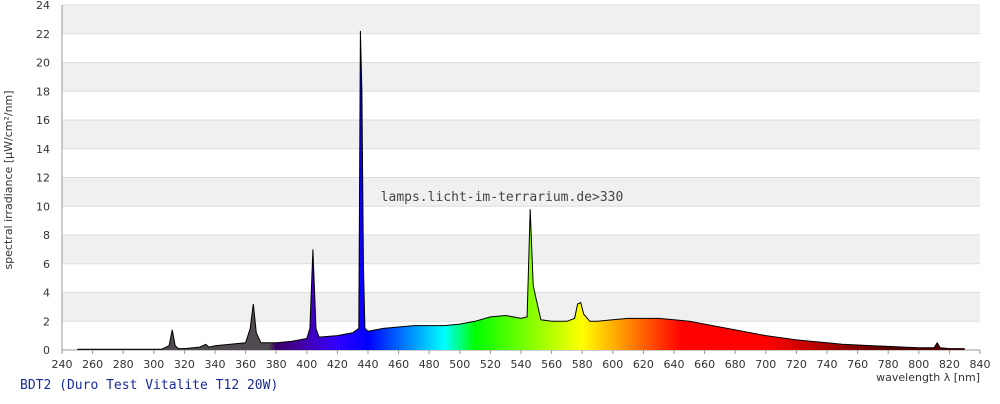  I want to click on x-tick-label: 660, so click(704, 364).